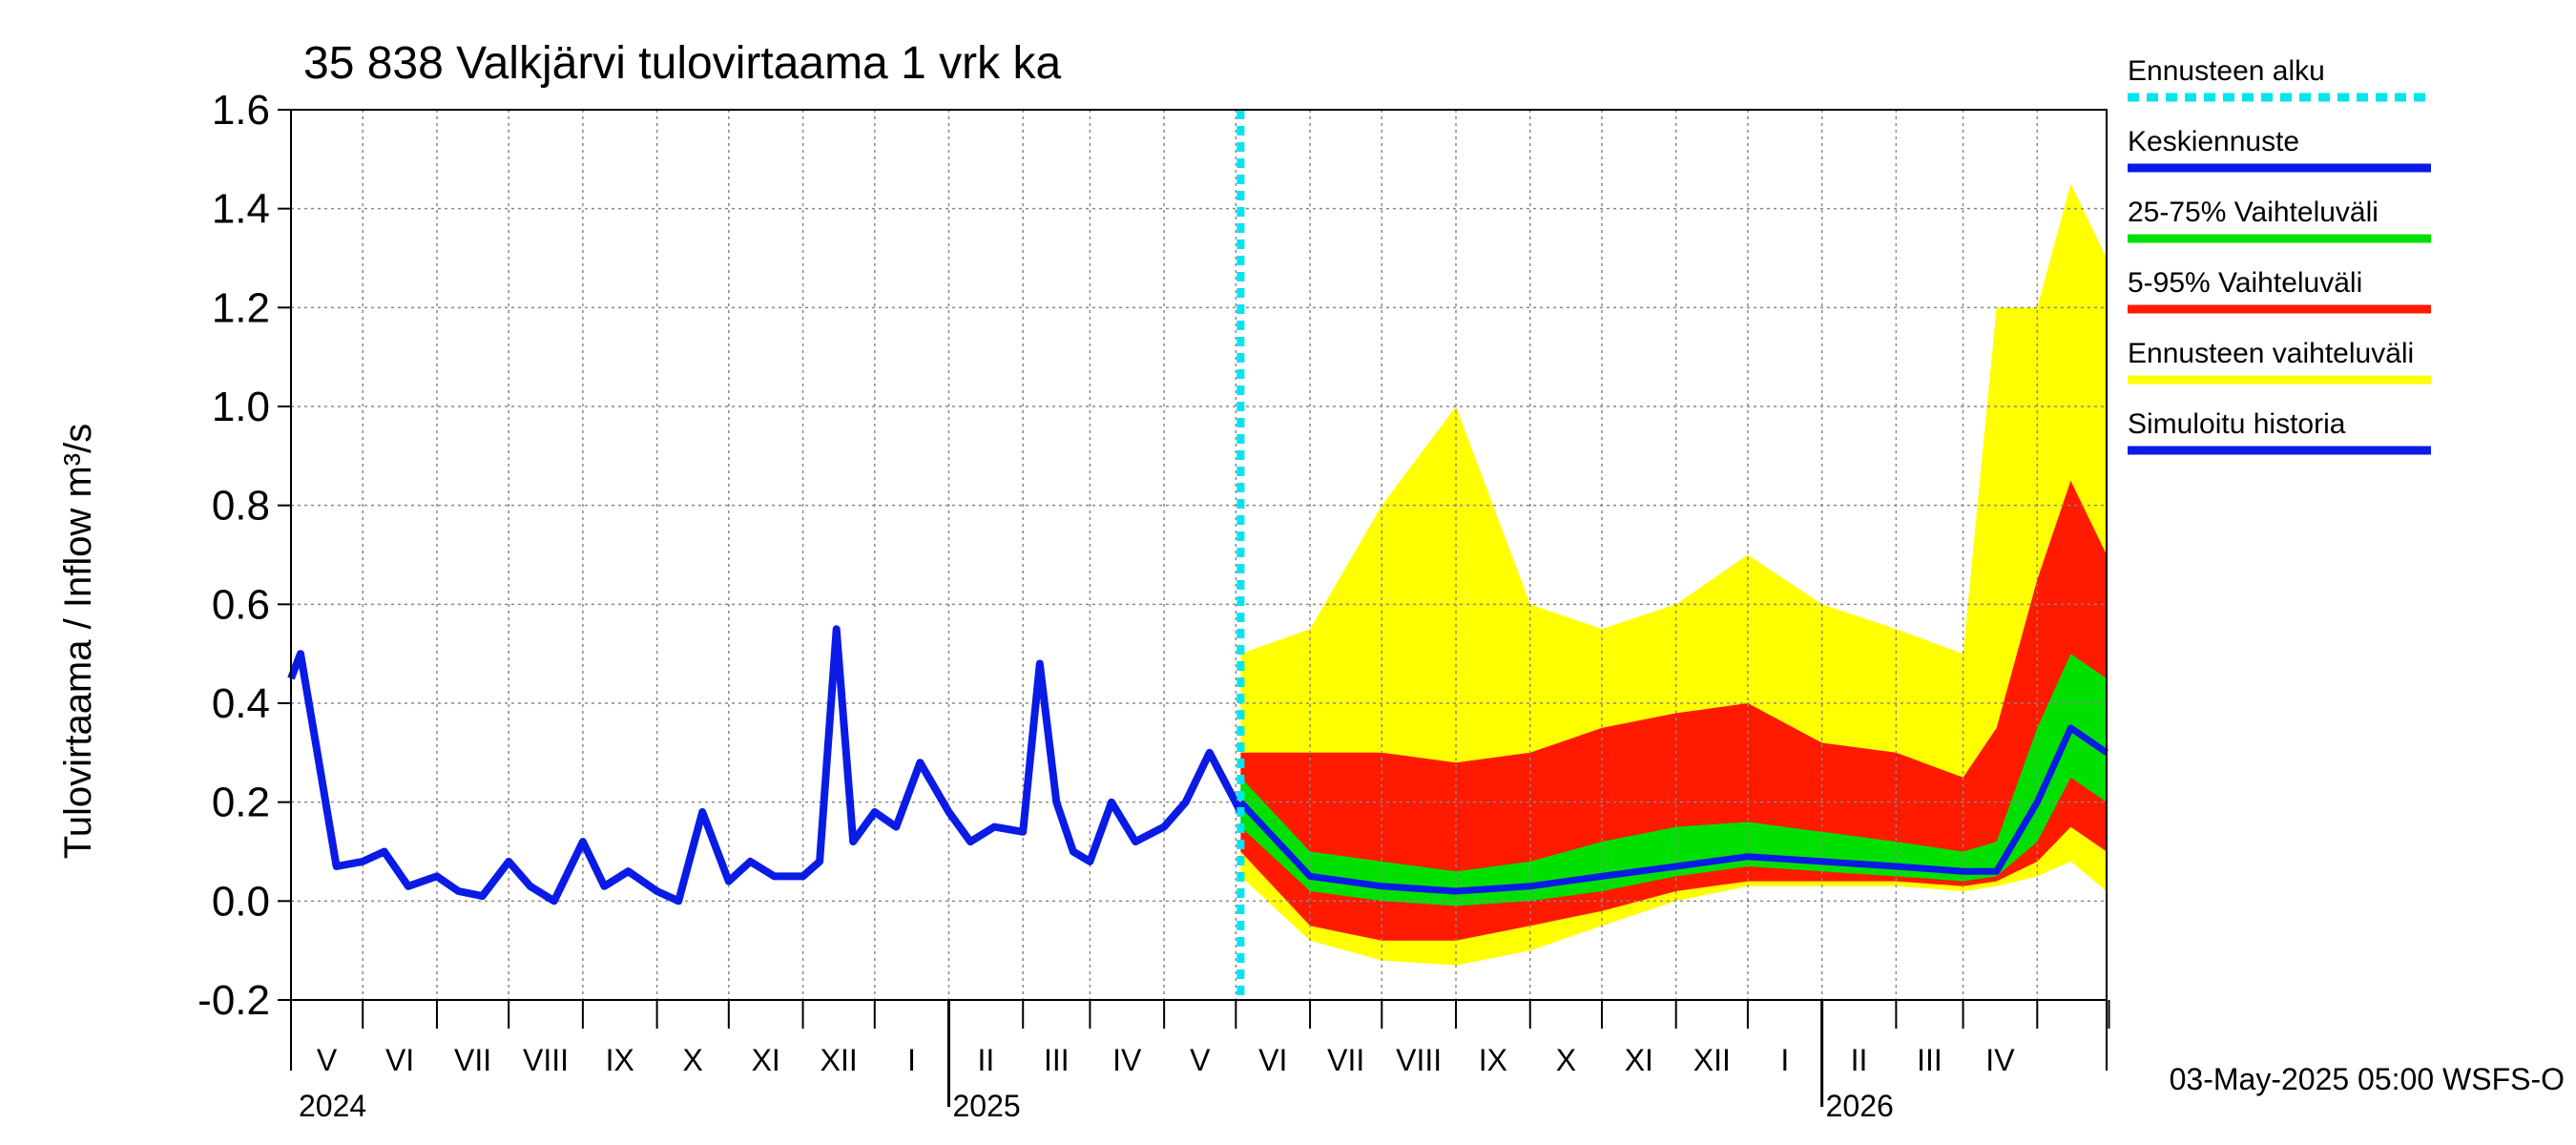 Image resolution: width=2576 pixels, height=1145 pixels. I want to click on p5-p95-band, so click(1673, 710).